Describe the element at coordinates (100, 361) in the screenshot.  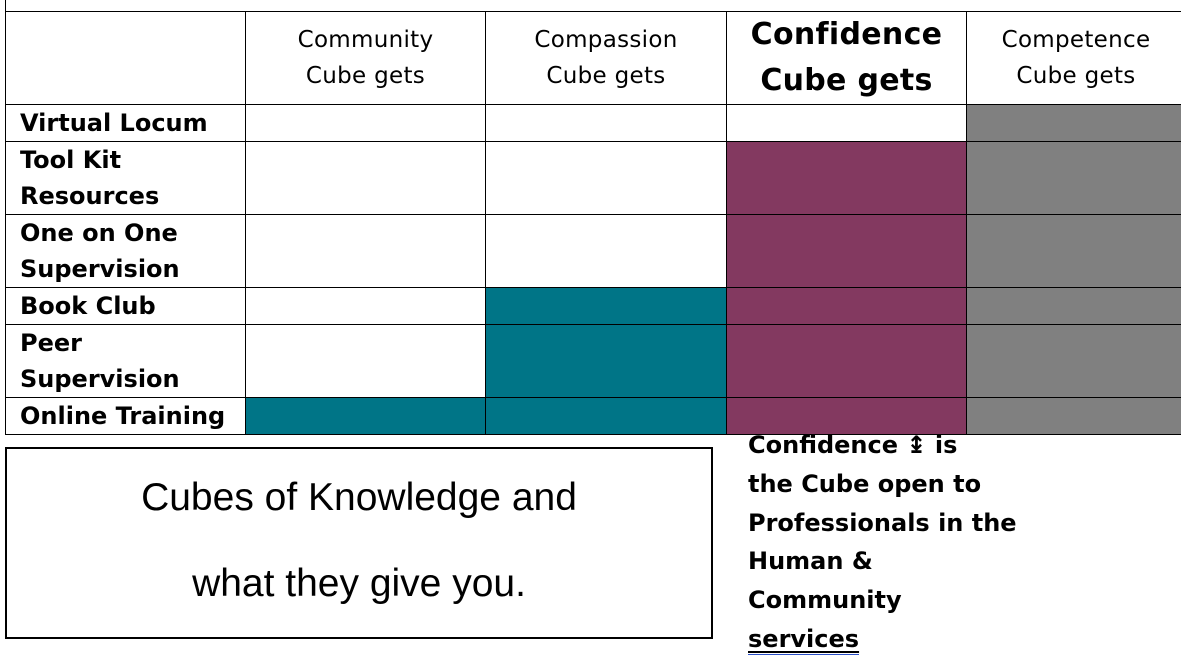
I see `row-label-text: Peer Supervision` at that location.